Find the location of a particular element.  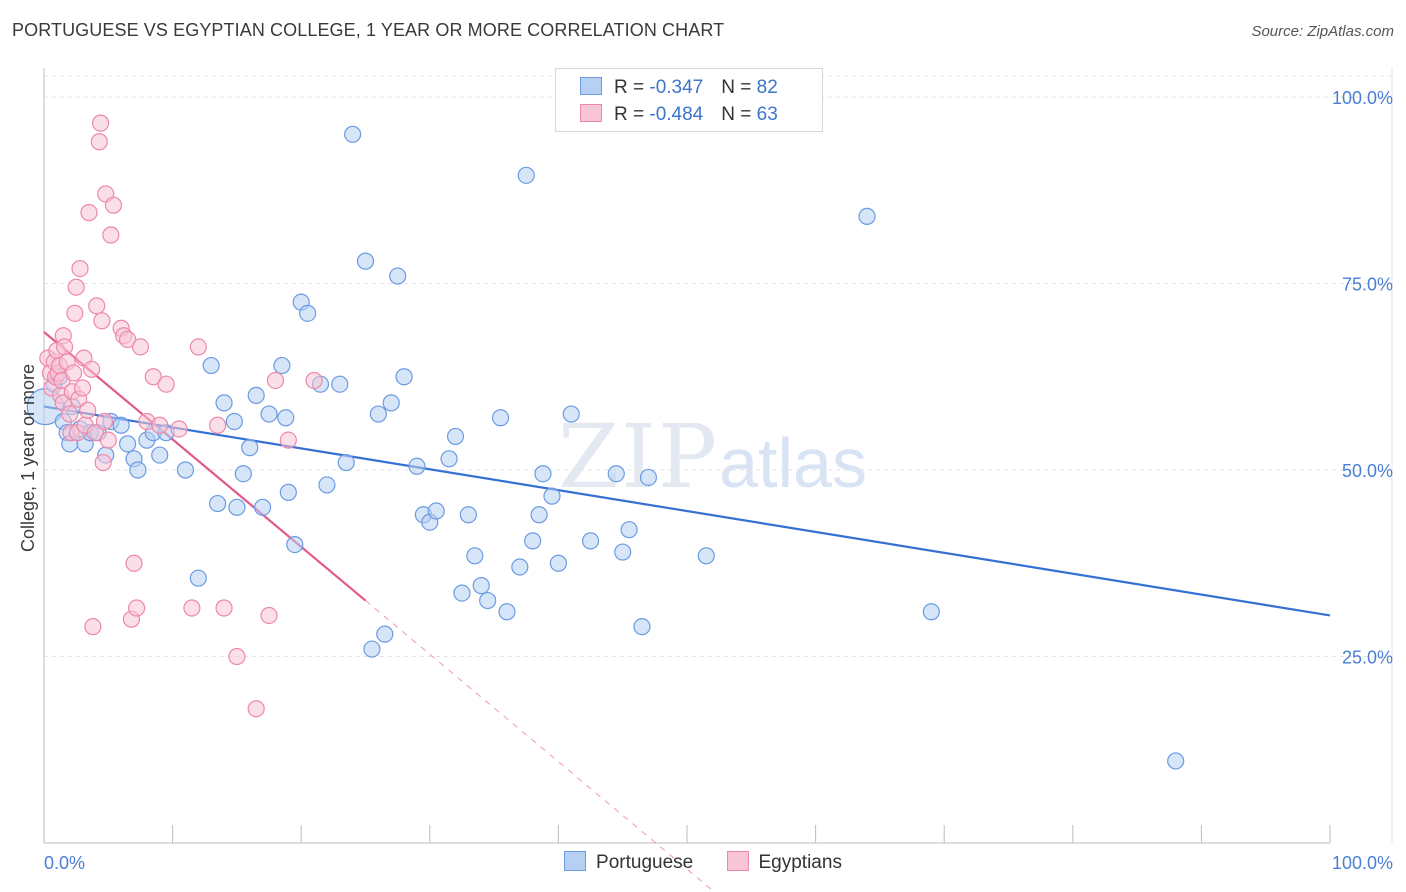

legend-swatch-portuguese is located at coordinates (591, 86).